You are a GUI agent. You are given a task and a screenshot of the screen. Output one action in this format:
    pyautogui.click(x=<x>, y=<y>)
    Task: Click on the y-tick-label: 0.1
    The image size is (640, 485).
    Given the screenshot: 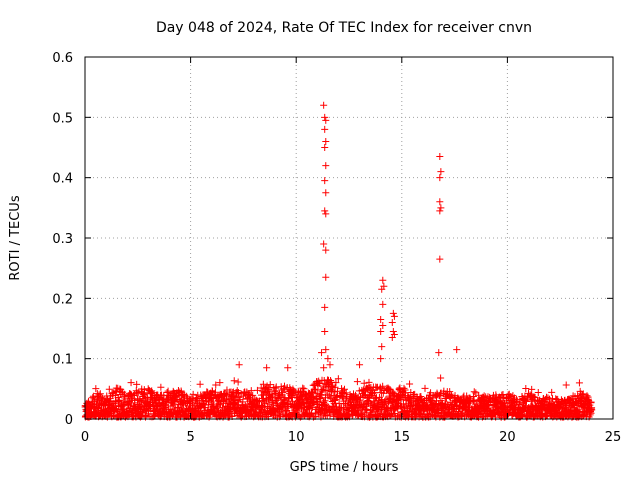 What is the action you would take?
    pyautogui.click(x=62, y=360)
    